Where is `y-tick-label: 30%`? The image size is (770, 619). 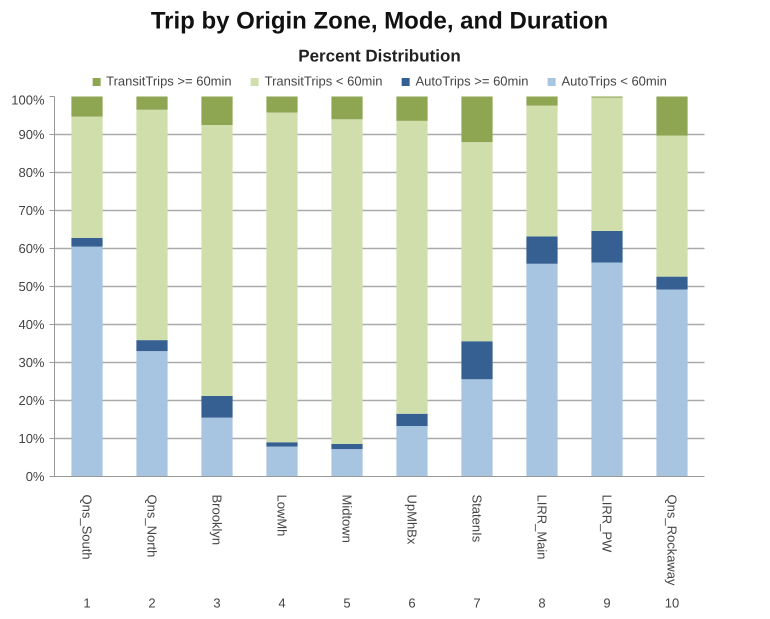
y-tick-label: 30% is located at coordinates (31, 362).